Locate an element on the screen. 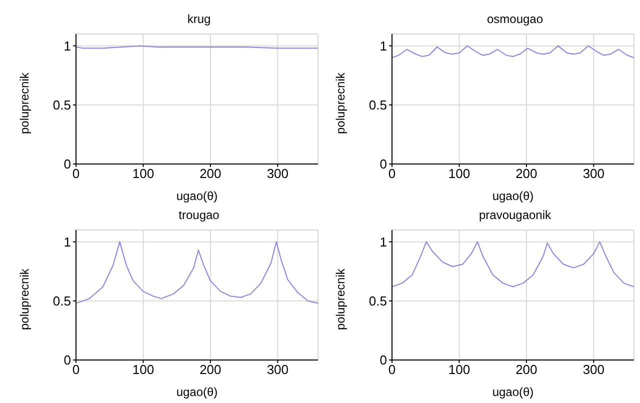 This screenshot has width=640, height=403. chart-title: pravougaonik is located at coordinates (515, 215).